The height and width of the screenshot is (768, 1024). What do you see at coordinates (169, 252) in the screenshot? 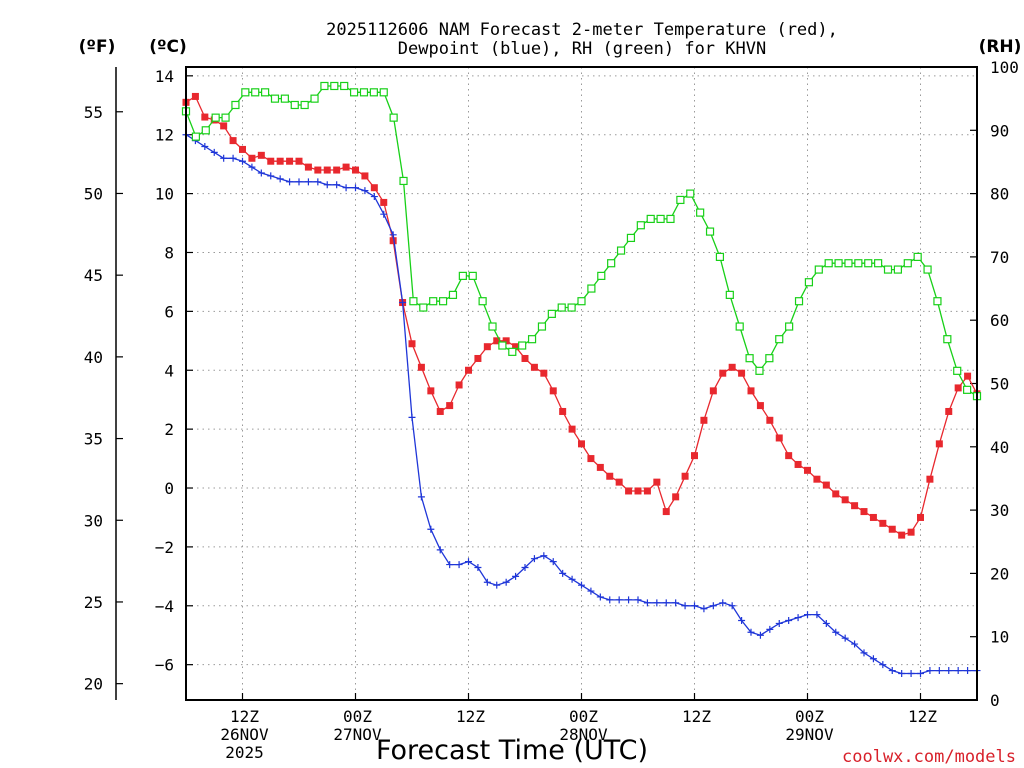
I see `celsius-tick-label: 8` at bounding box center [169, 252].